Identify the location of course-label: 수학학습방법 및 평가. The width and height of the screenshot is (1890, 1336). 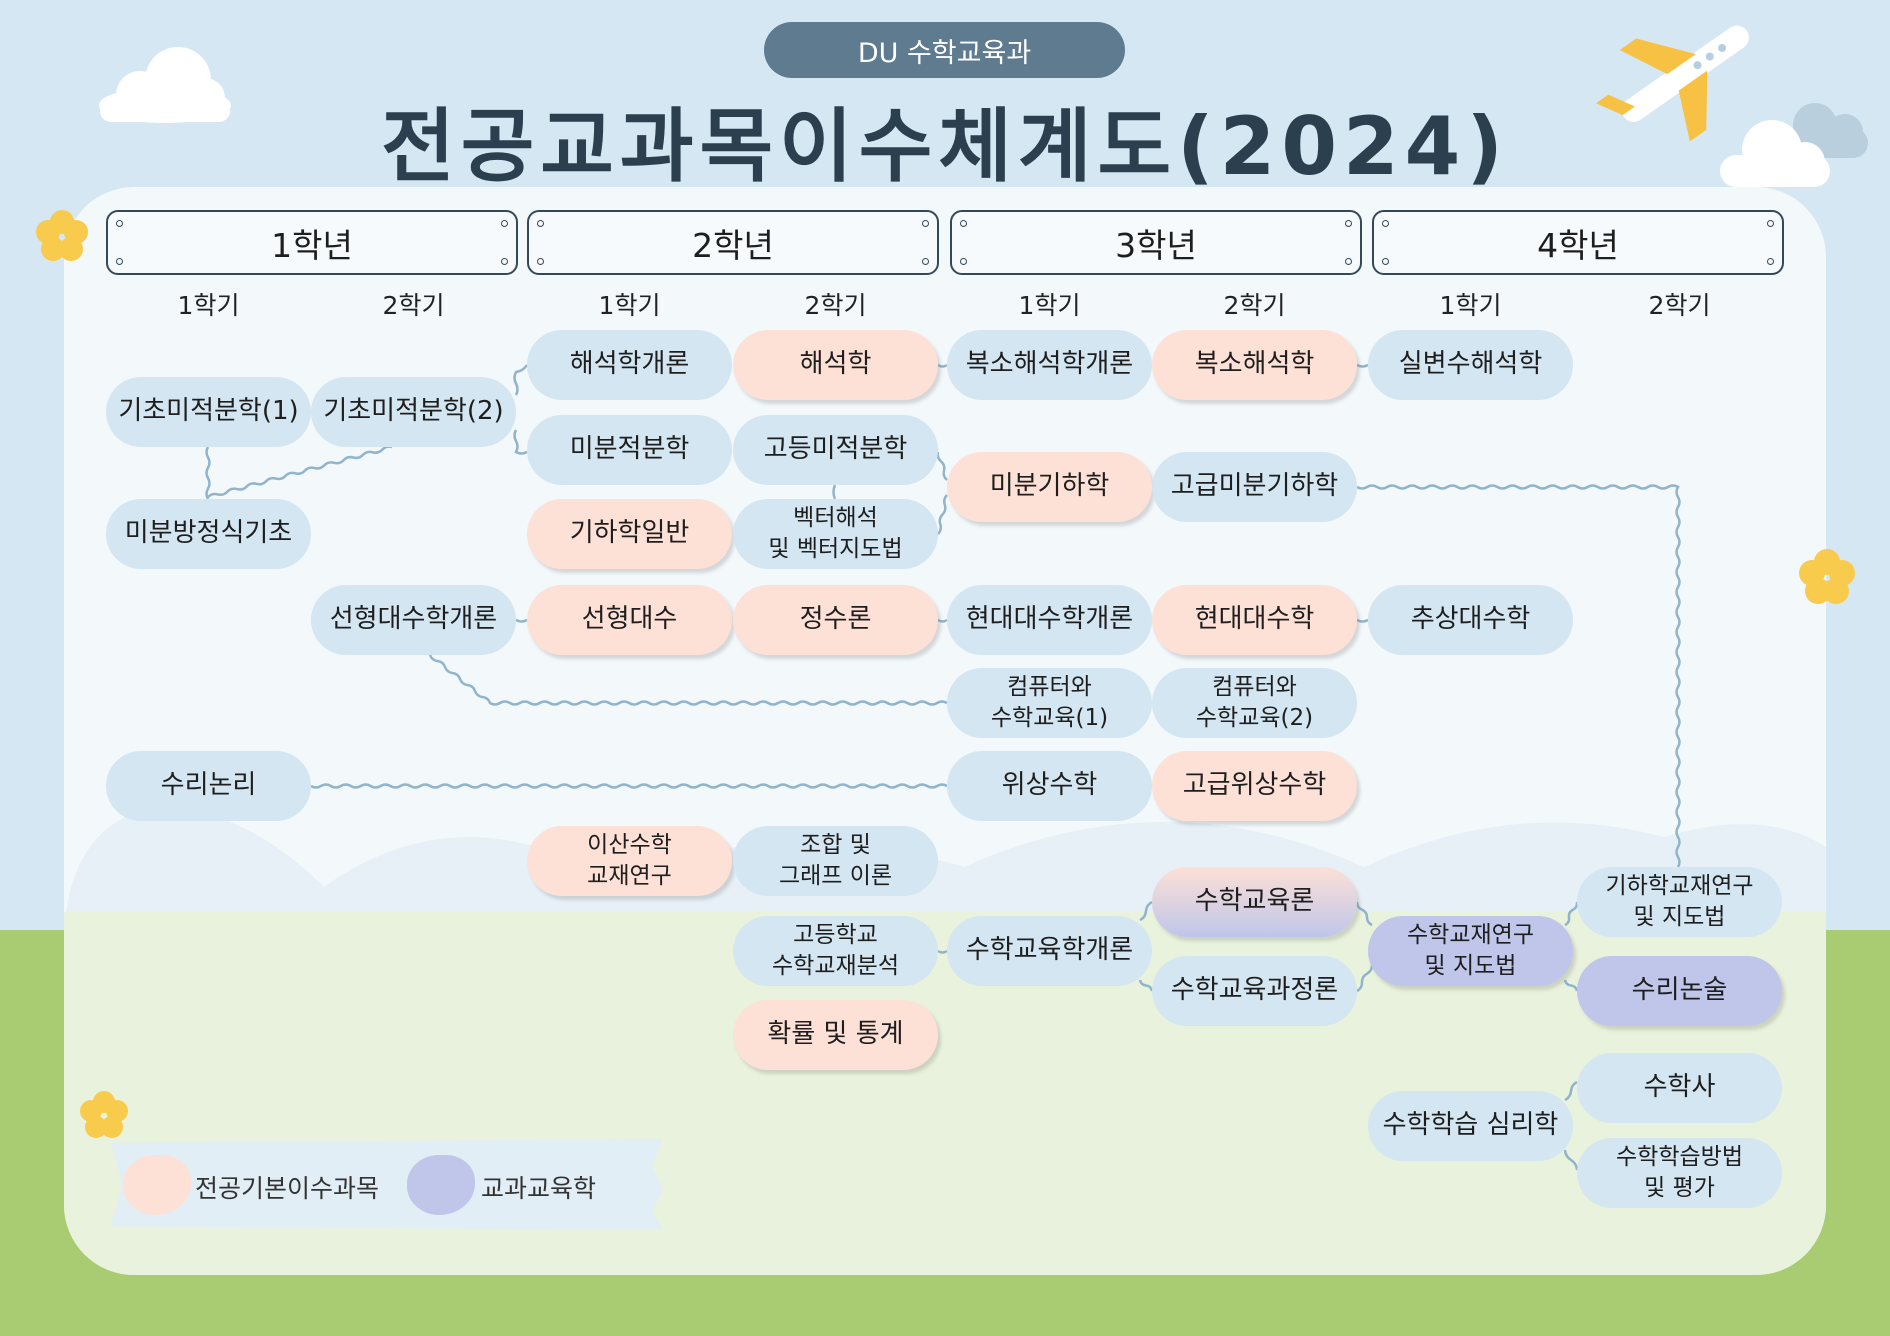
(1679, 1172).